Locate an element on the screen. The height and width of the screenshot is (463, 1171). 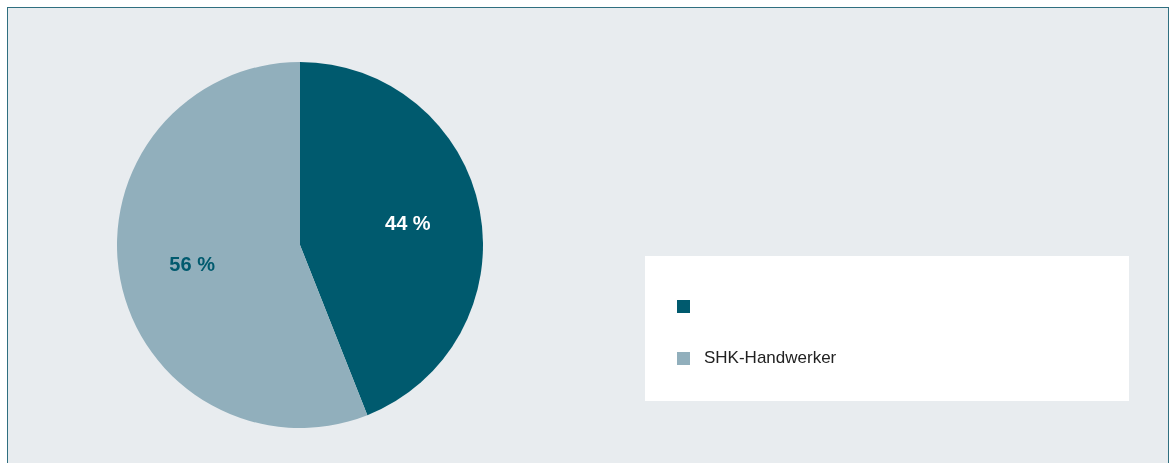
legend-label: SHK-Handwerker is located at coordinates (770, 358).